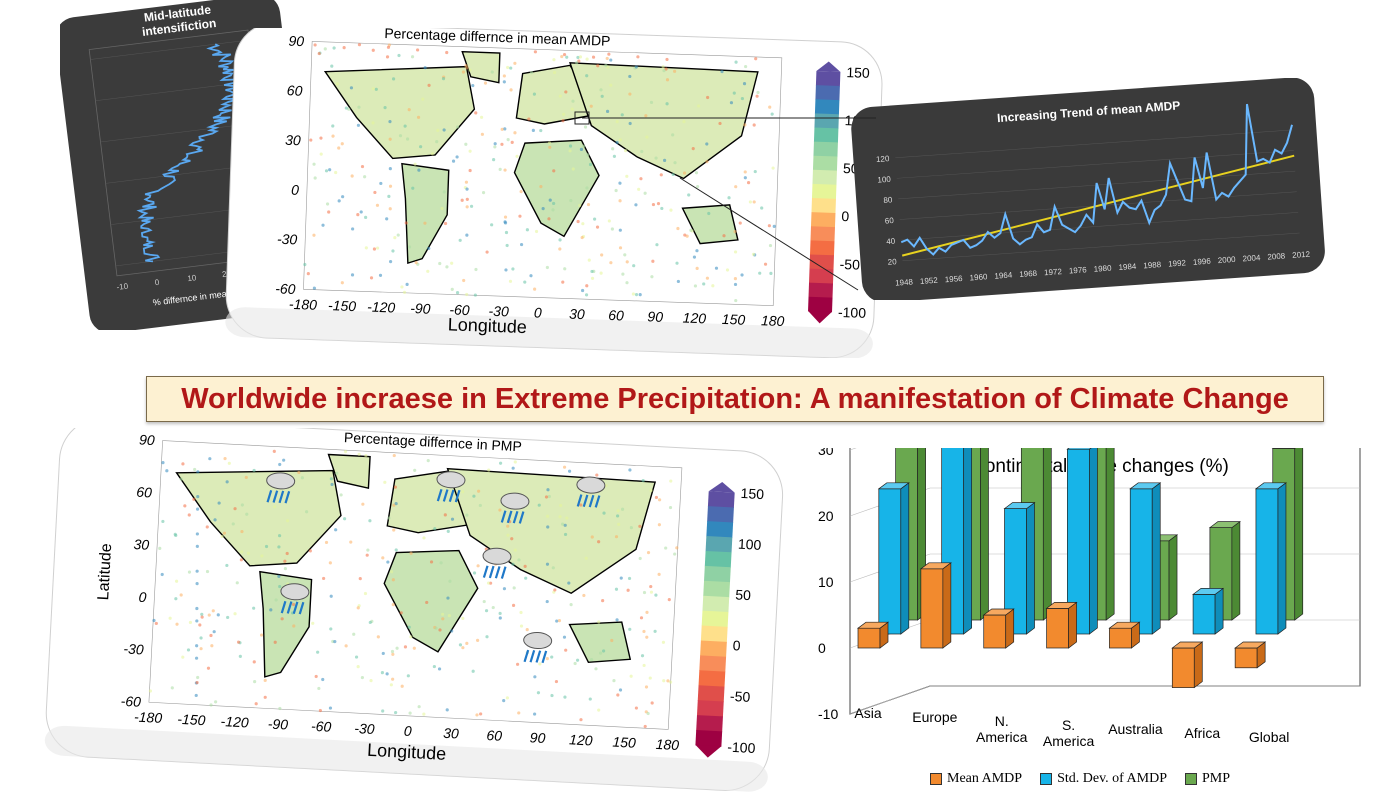 The width and height of the screenshot is (1400, 801). What do you see at coordinates (1135, 729) in the screenshot?
I see `bar-chart-category-label: Australia` at bounding box center [1135, 729].